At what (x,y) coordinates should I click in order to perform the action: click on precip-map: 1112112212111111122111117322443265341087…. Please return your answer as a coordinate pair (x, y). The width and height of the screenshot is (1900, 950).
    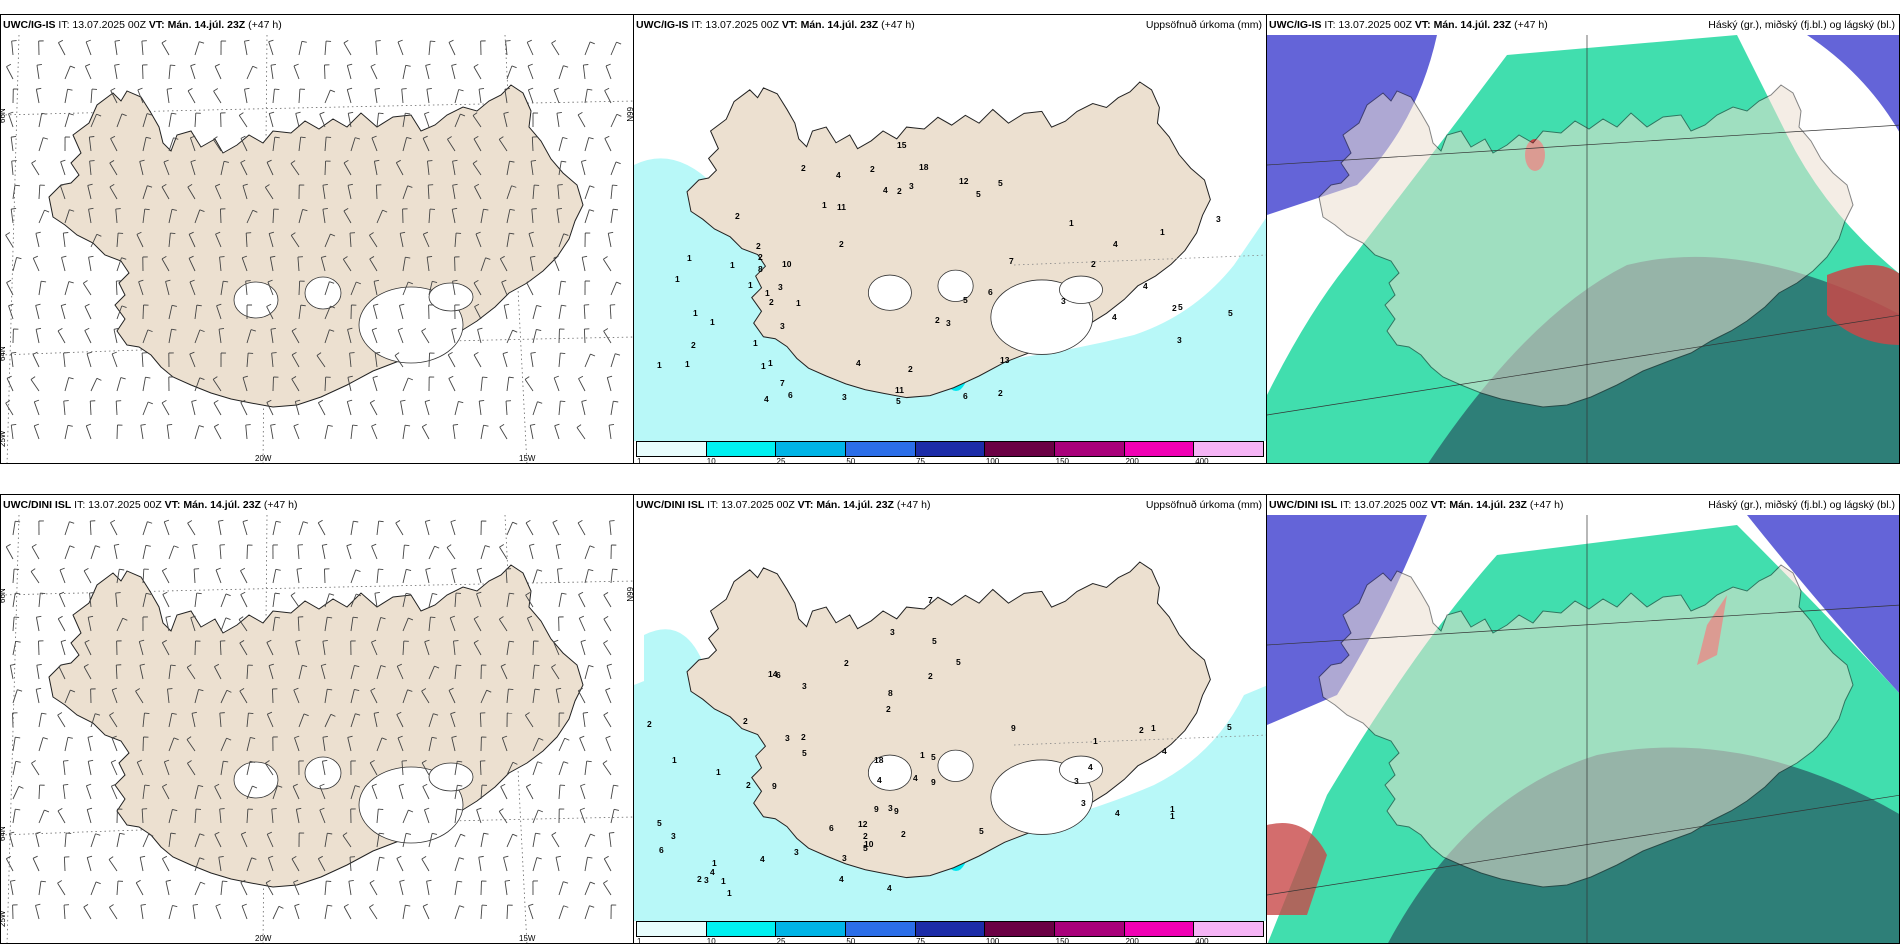
    Looking at the image, I should click on (950, 261).